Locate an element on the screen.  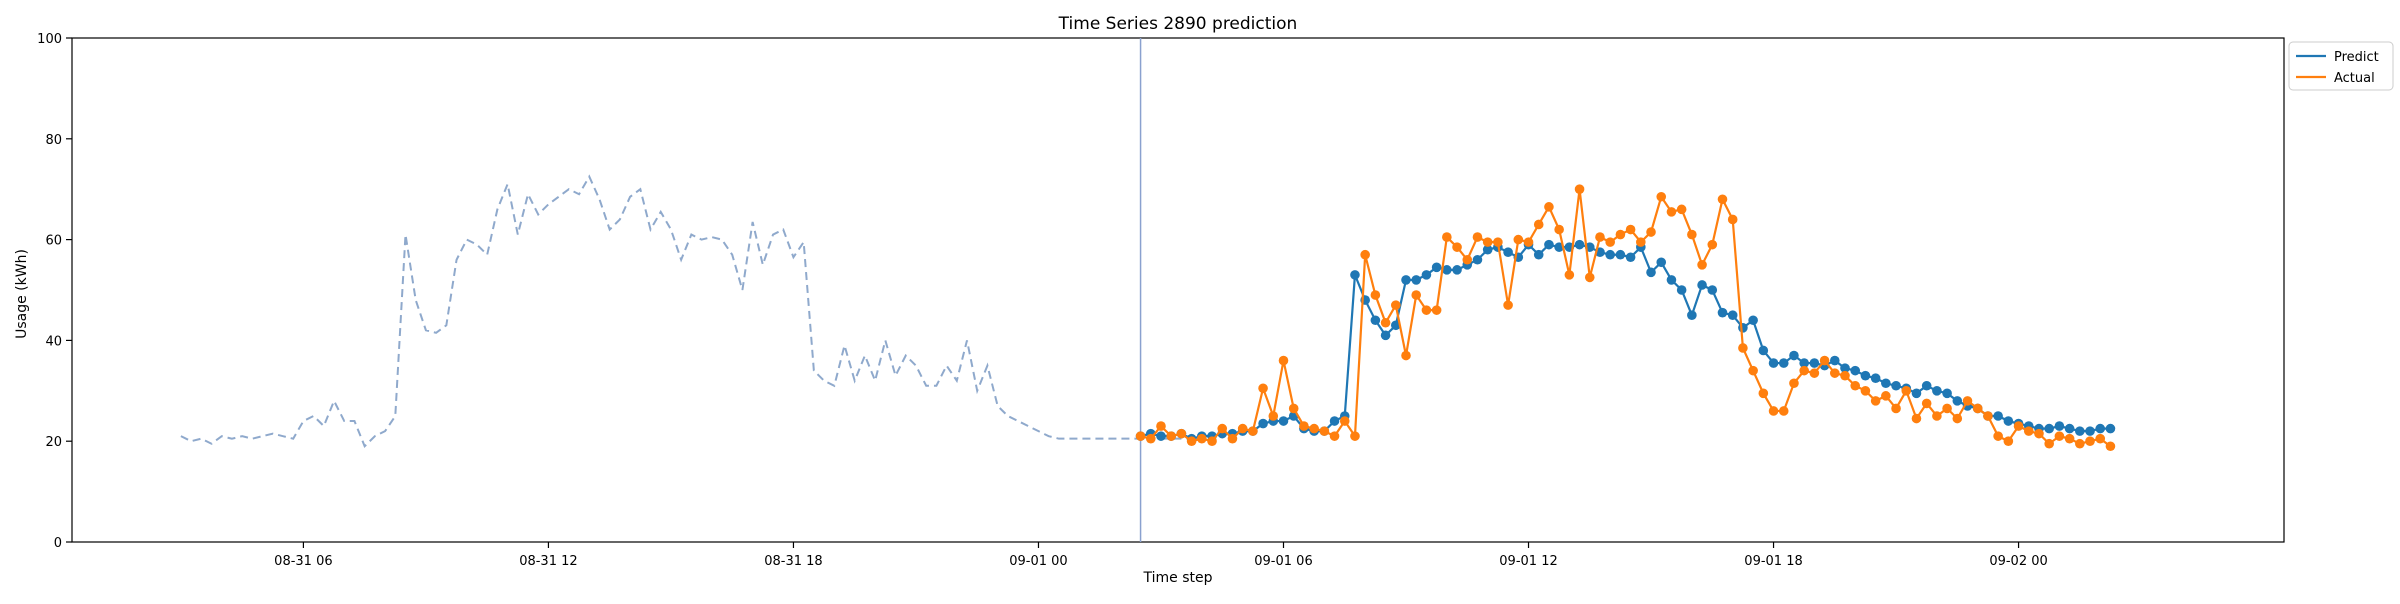
legend: Predict Actual is located at coordinates (2341, 66).